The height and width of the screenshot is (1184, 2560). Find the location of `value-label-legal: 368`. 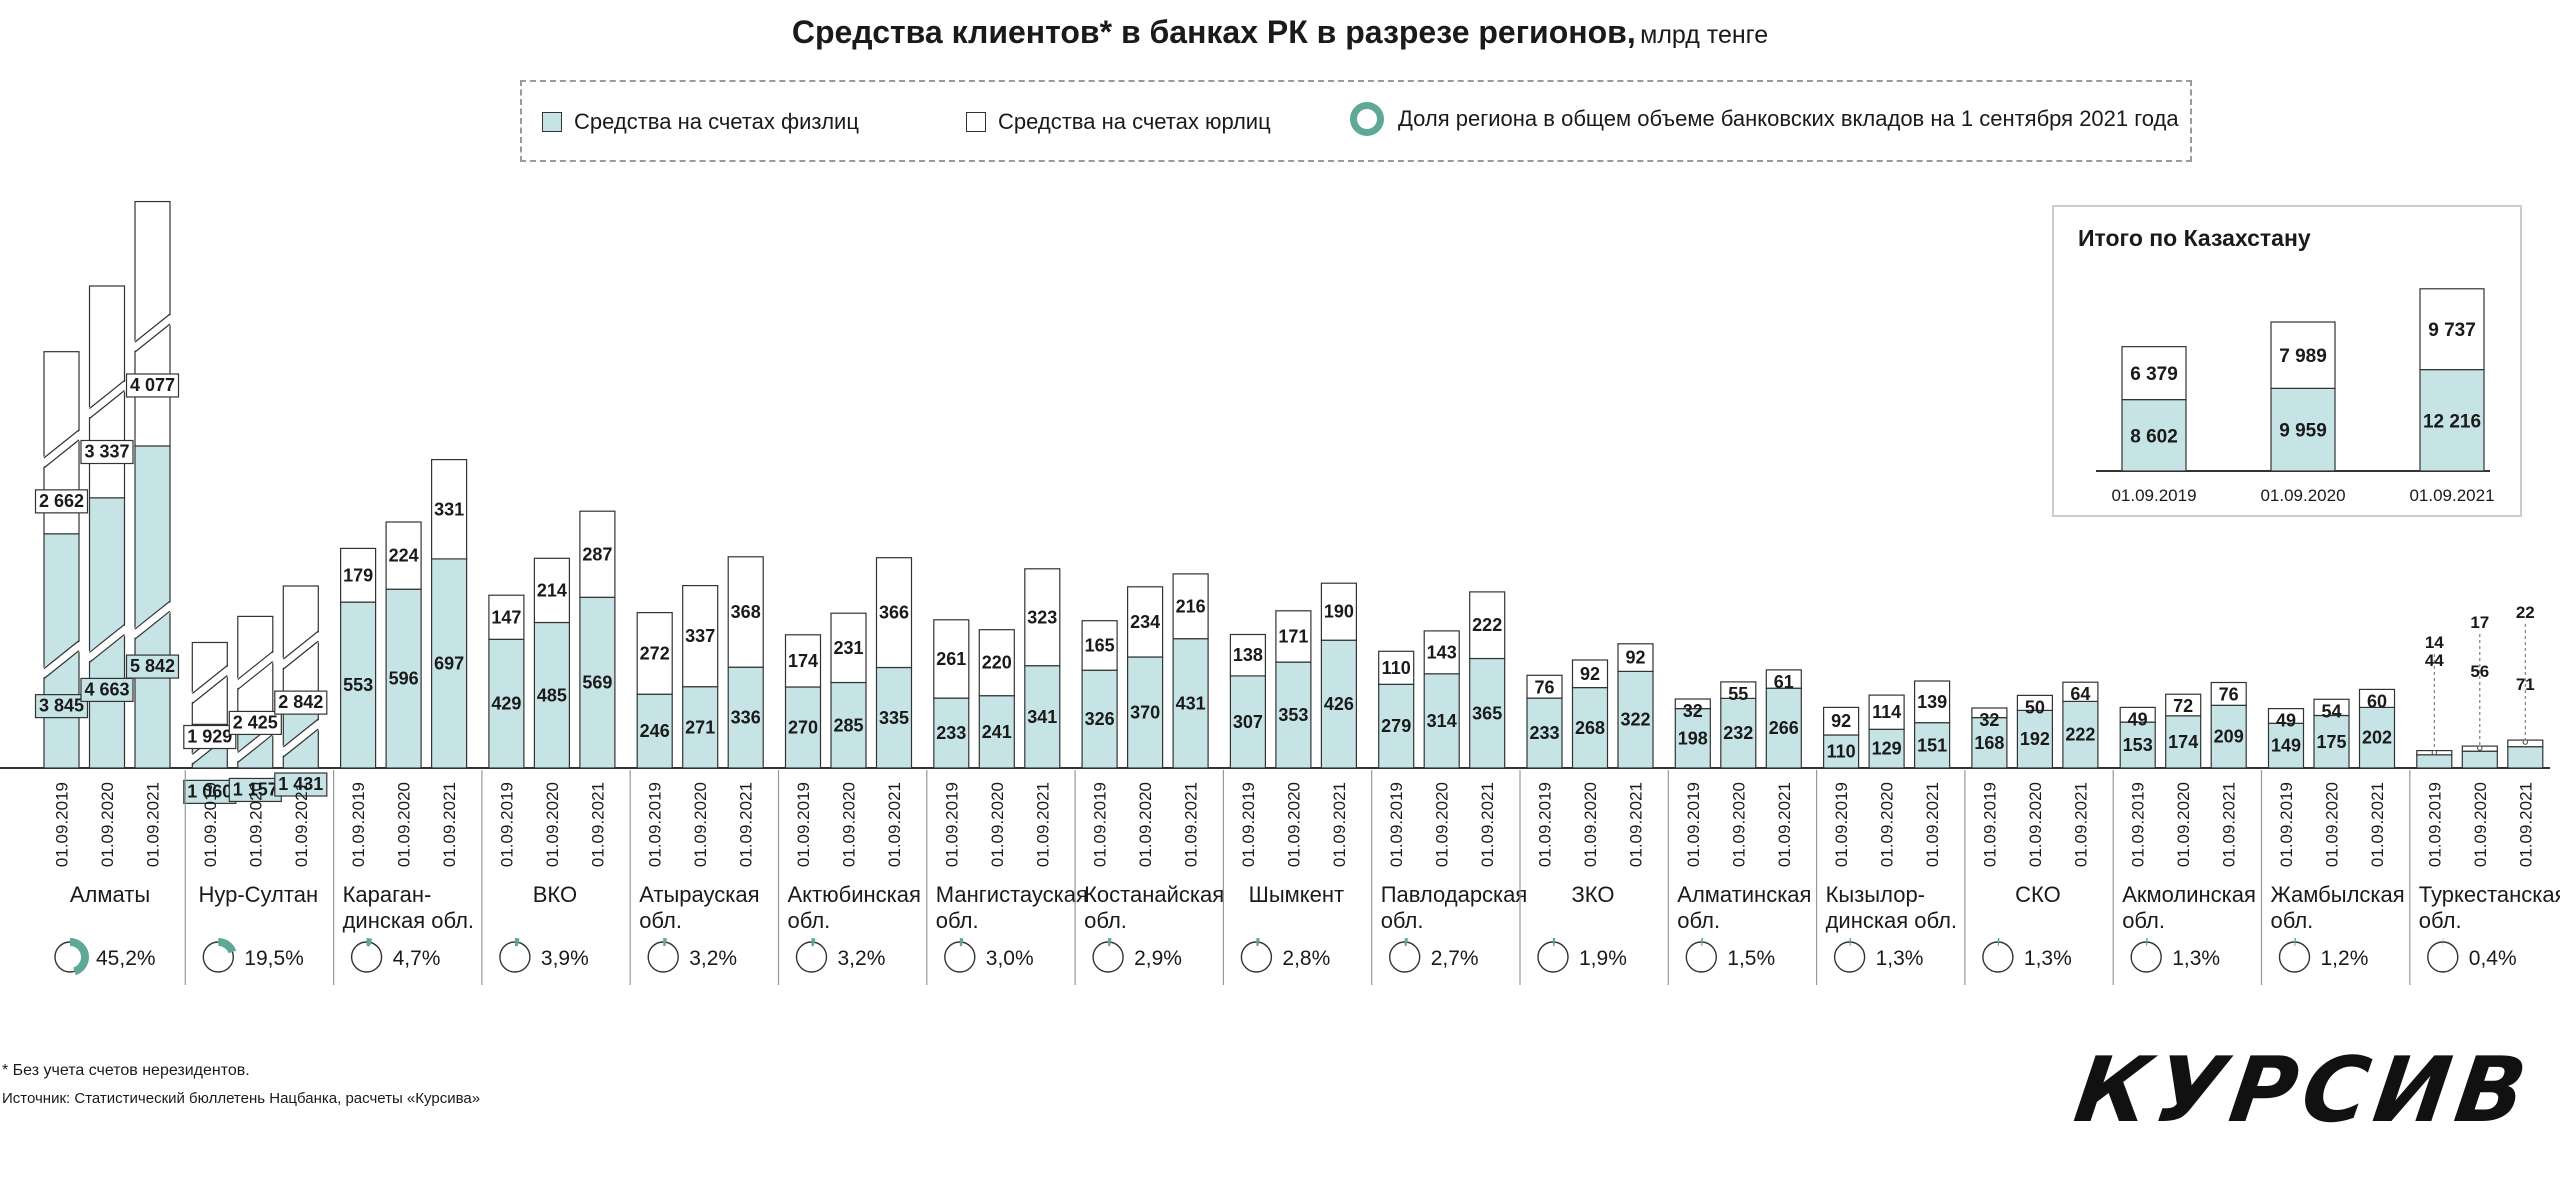

value-label-legal: 368 is located at coordinates (746, 612).